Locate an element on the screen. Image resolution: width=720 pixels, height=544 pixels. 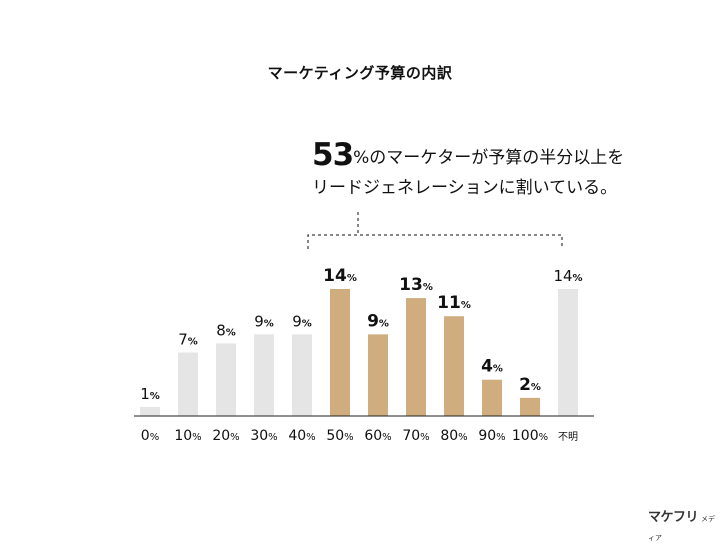
value-label-5: 14% is located at coordinates (340, 276).